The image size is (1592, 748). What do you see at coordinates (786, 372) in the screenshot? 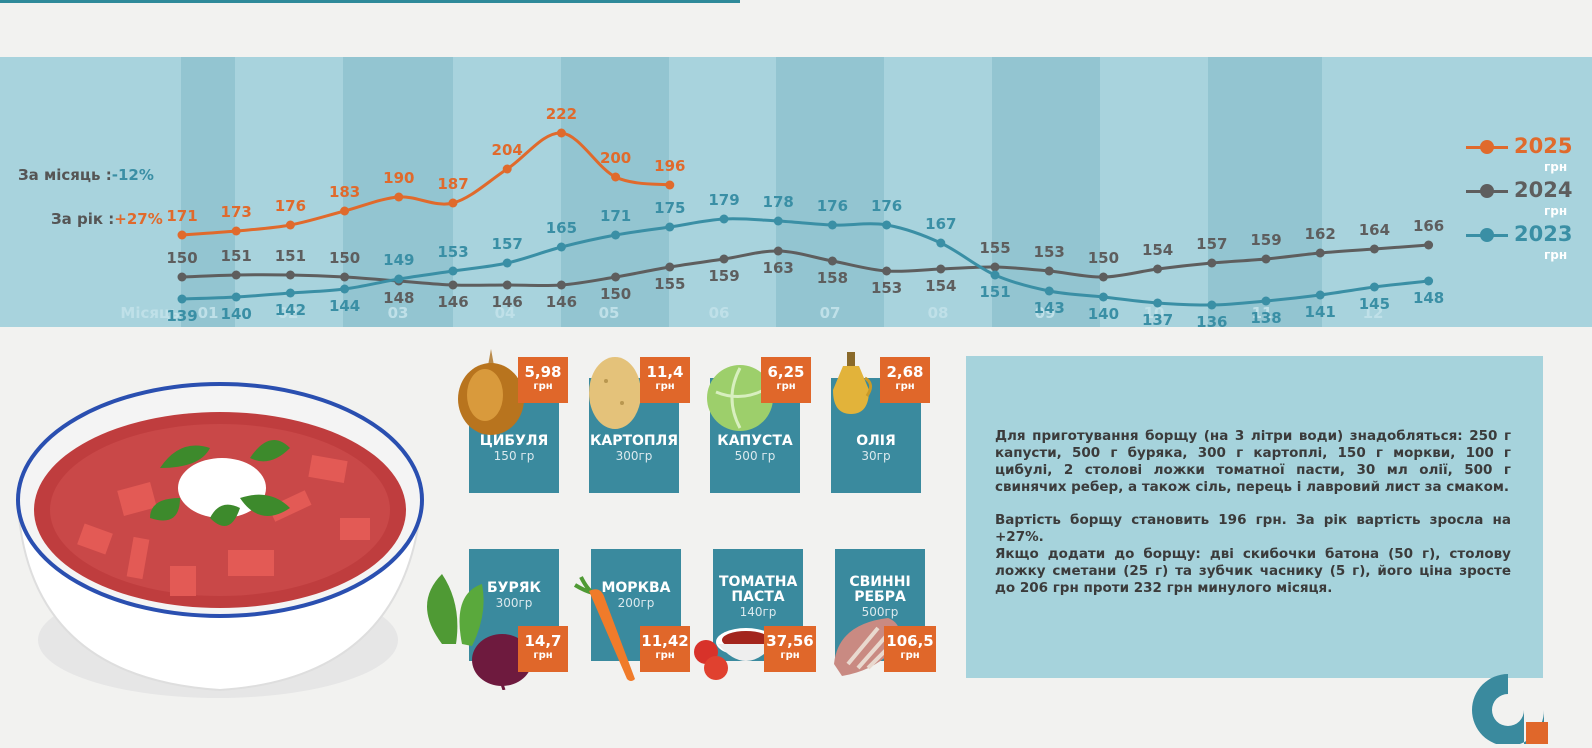
I see `price-value: 6,25` at bounding box center [786, 372].